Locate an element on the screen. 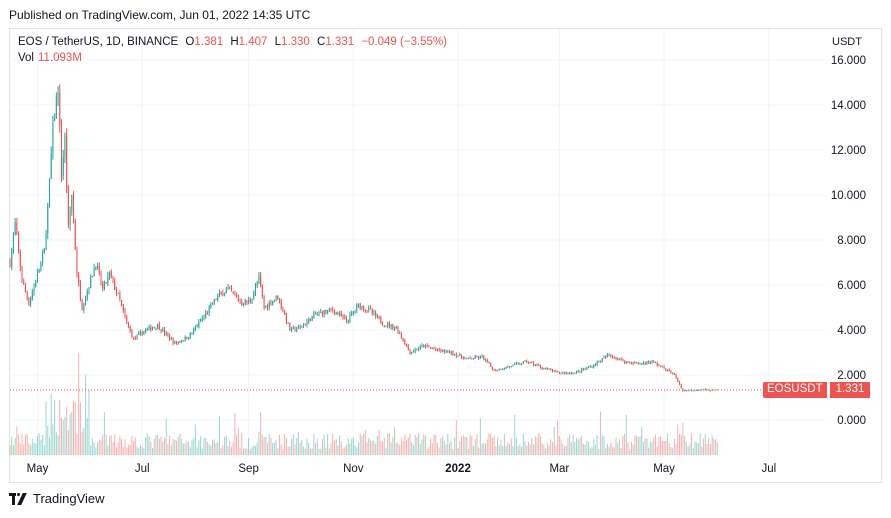 The image size is (891, 518). symbol-title: EOS / TetherUS, 1D, BINANCE is located at coordinates (98, 42).